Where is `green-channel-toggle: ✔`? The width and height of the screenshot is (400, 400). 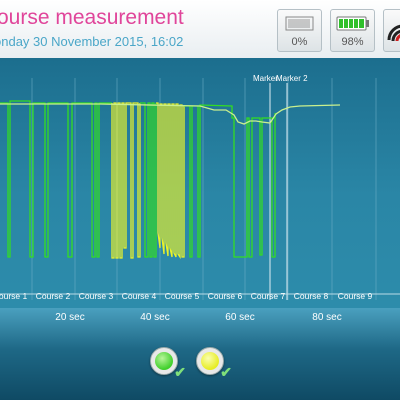
green-channel-toggle: ✔ is located at coordinates (168, 363).